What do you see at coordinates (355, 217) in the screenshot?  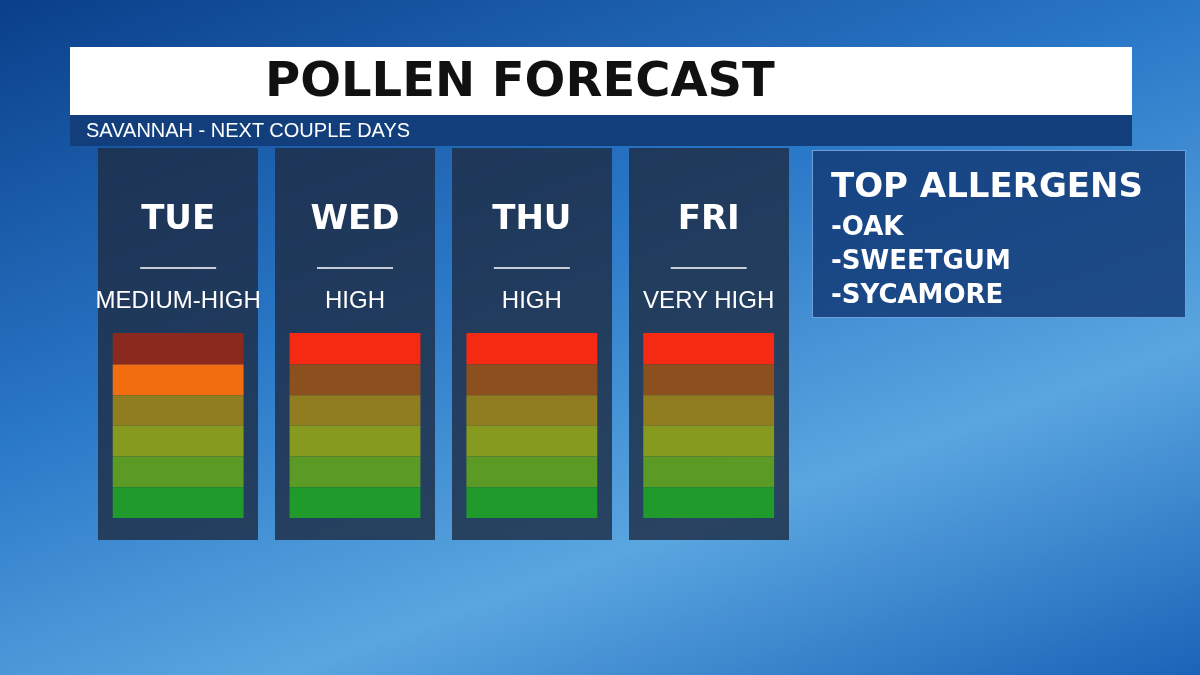 I see `x-tick-label: WED` at bounding box center [355, 217].